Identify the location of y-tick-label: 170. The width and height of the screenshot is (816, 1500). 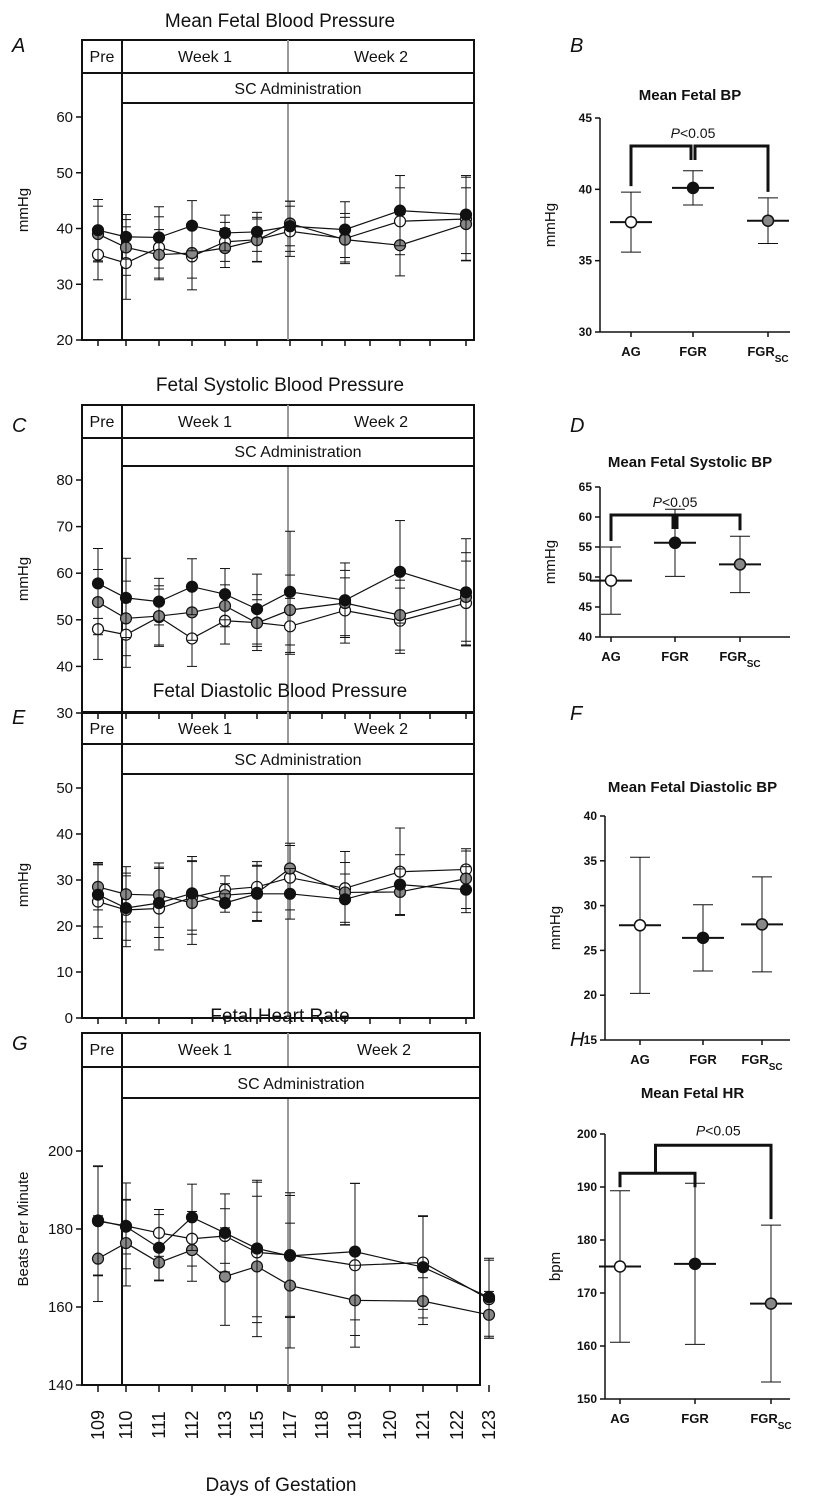
(587, 1293).